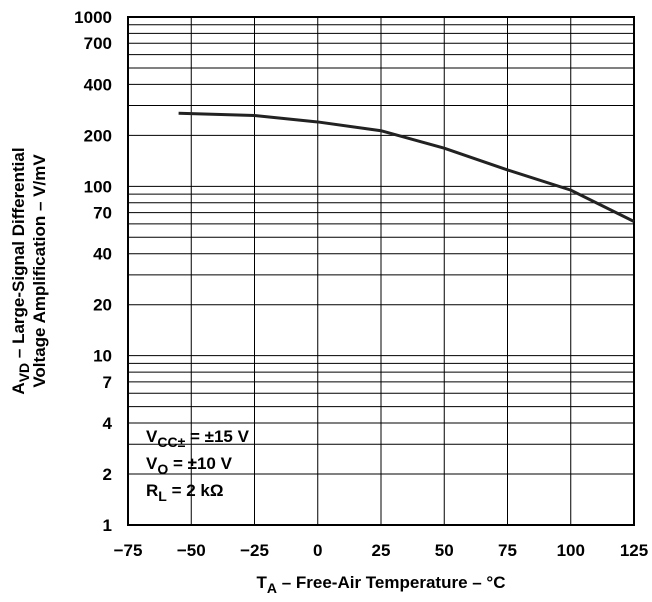  Describe the element at coordinates (406, 167) in the screenshot. I see `data-line` at that location.